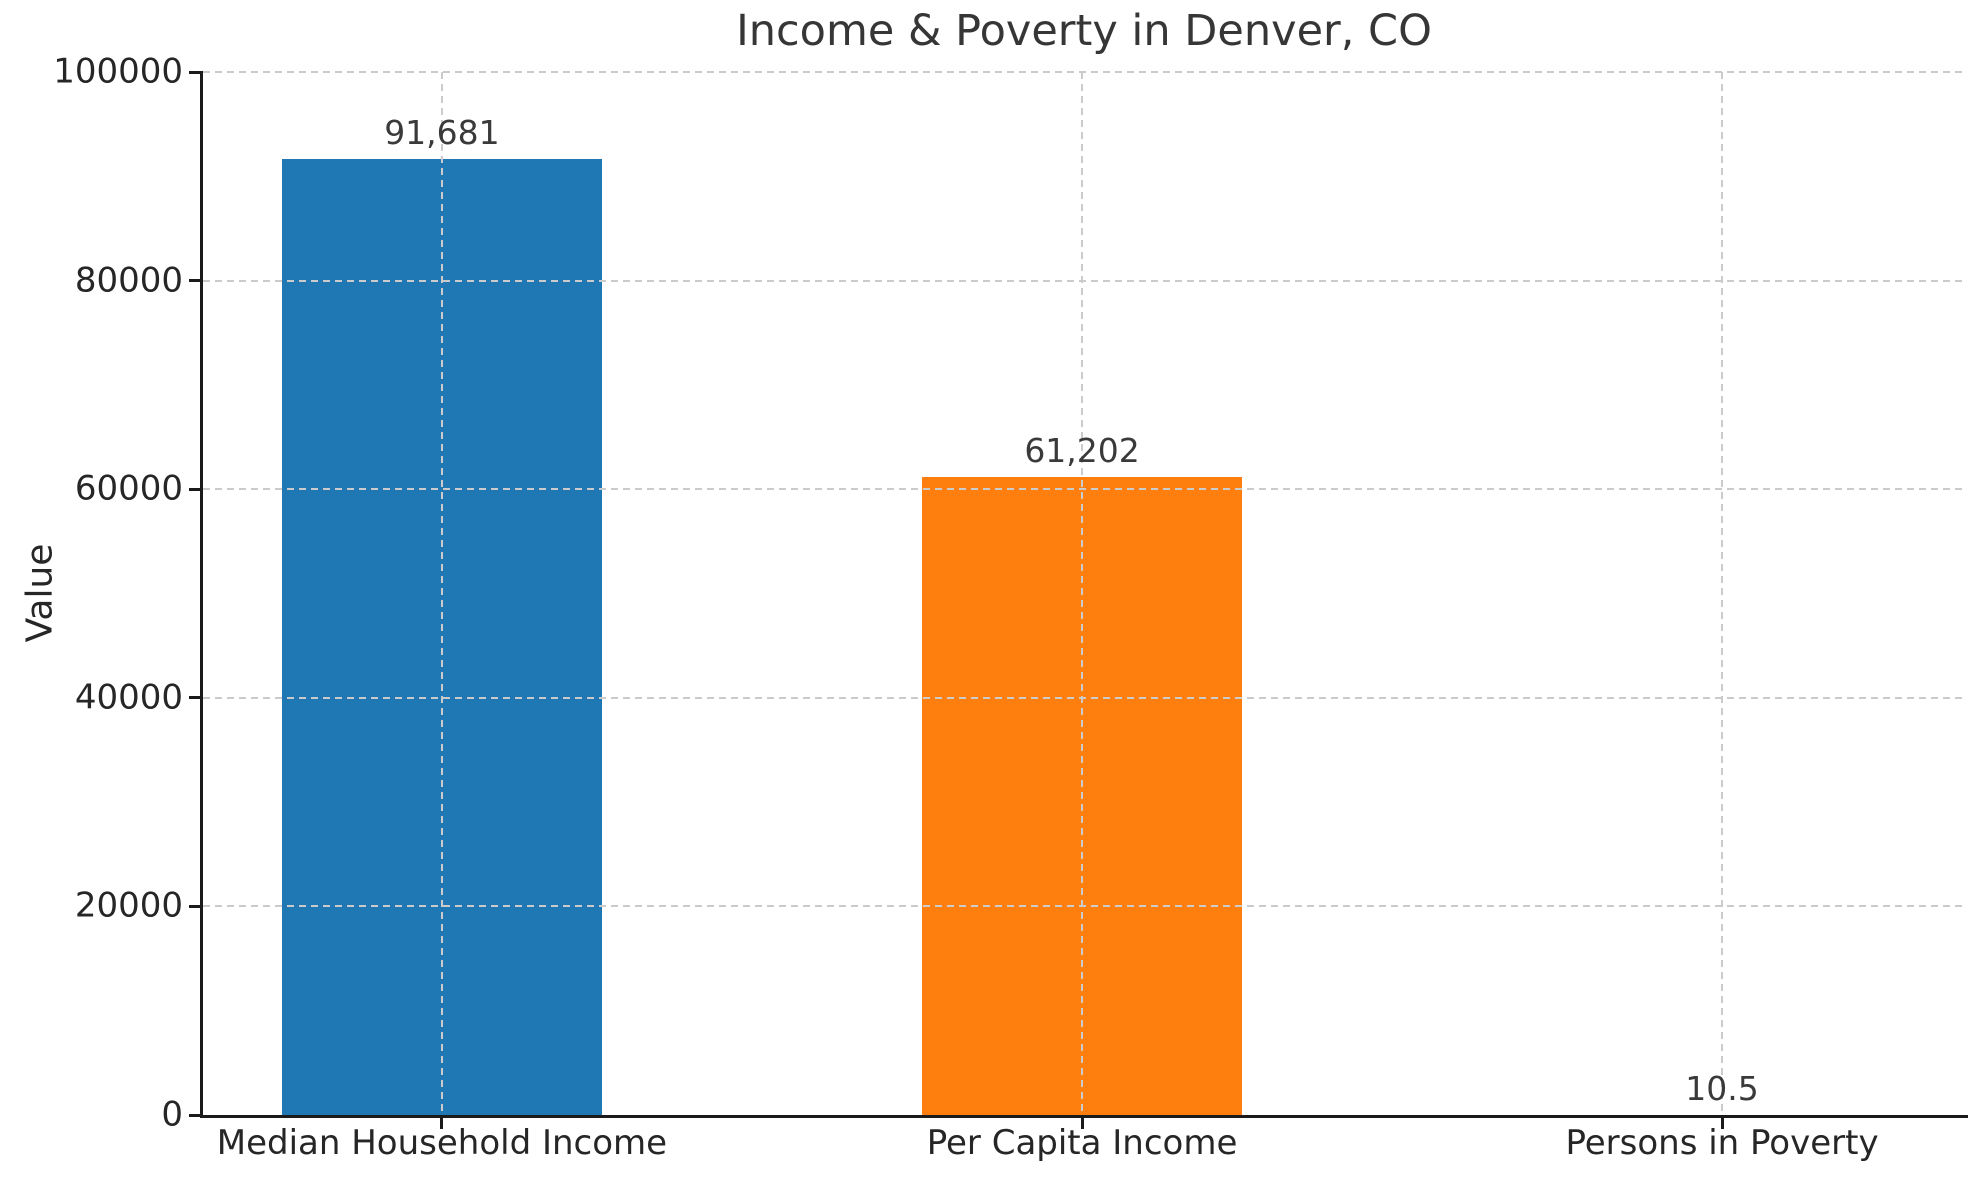  What do you see at coordinates (201, 595) in the screenshot?
I see `y-axis-spine` at bounding box center [201, 595].